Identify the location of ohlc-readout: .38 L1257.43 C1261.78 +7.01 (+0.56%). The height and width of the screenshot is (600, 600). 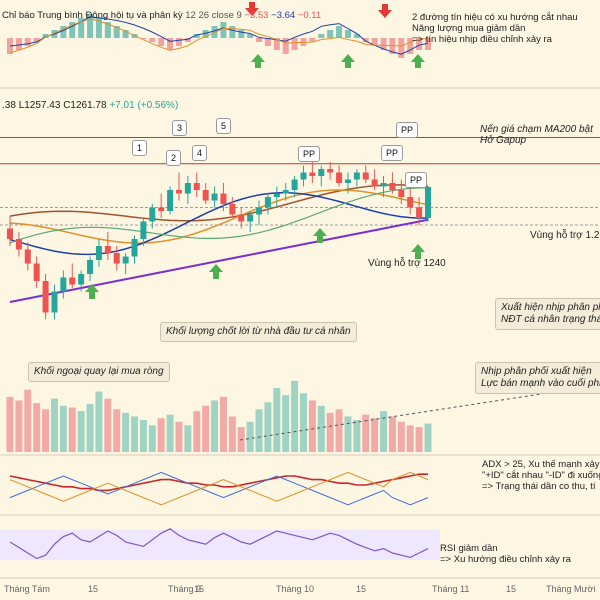
(90, 105).